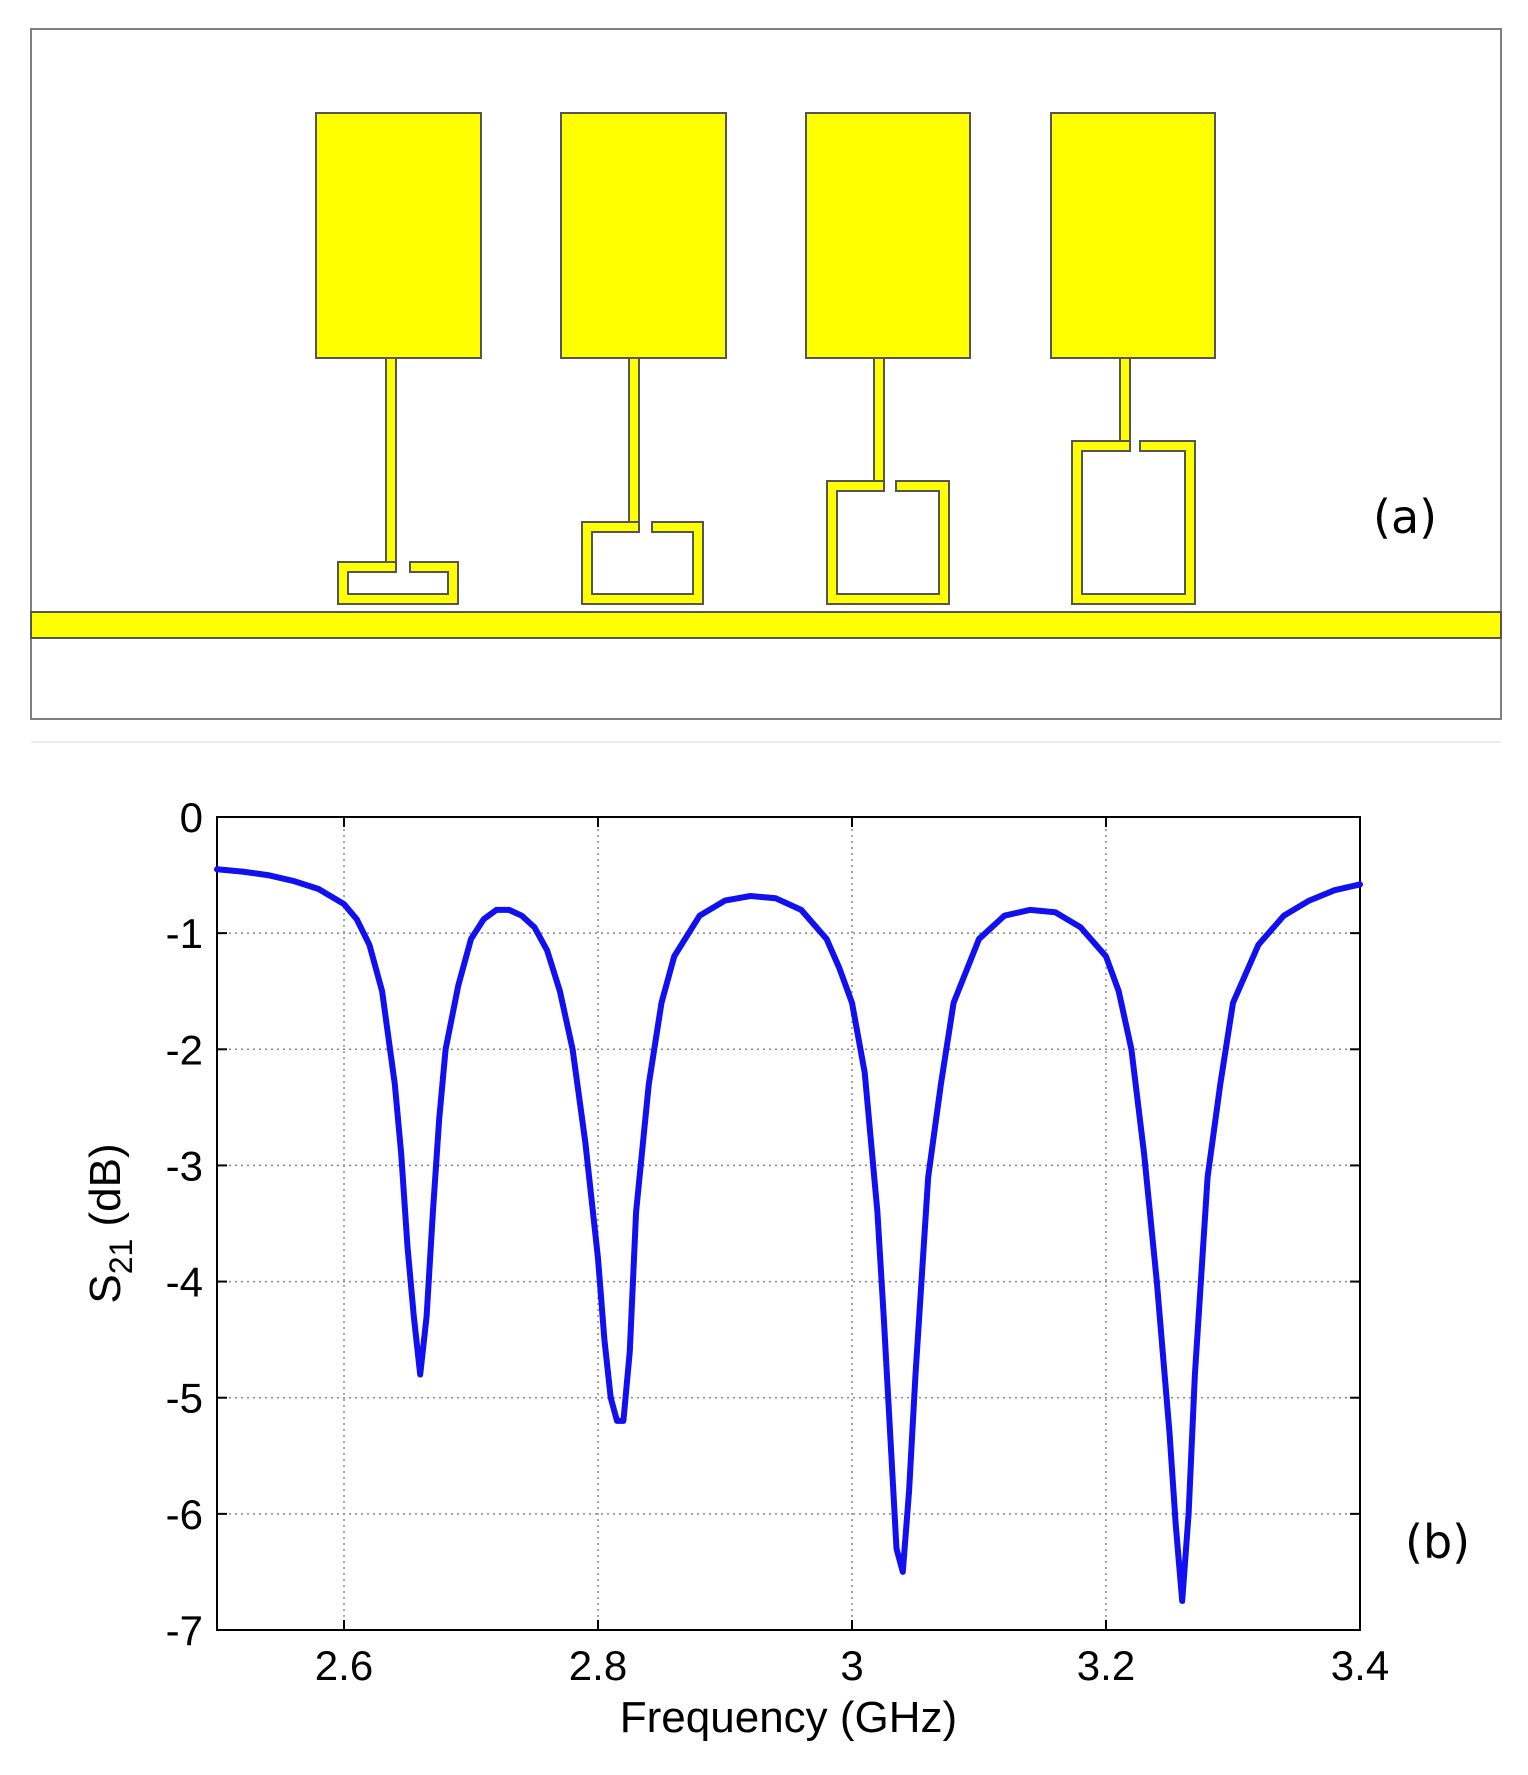 The height and width of the screenshot is (1775, 1528). I want to click on x-tick-label: 3.4, so click(1360, 1665).